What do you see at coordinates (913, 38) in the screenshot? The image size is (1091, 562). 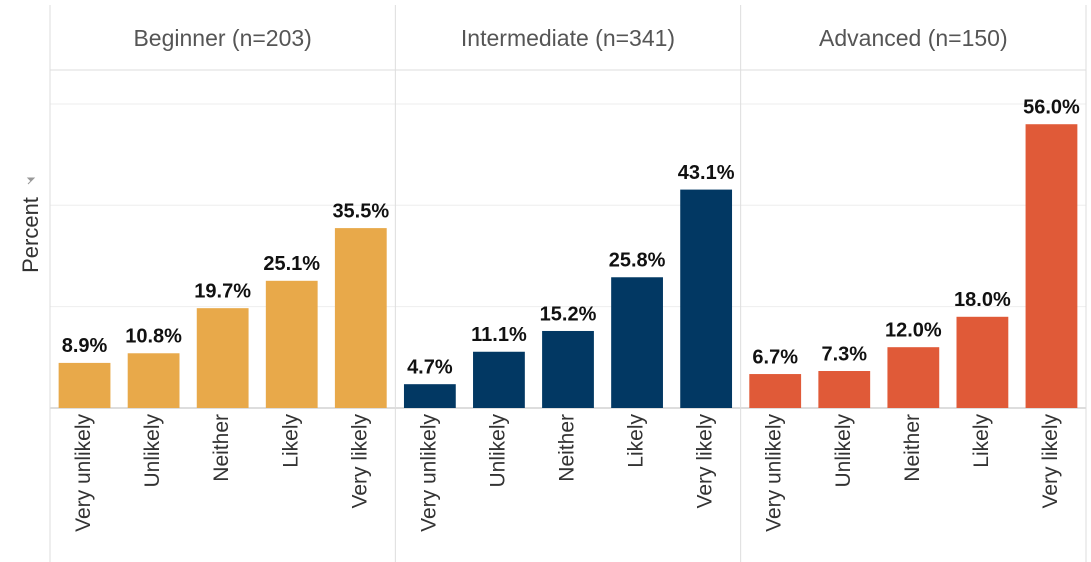 I see `facet-header: Advanced (n=150)` at bounding box center [913, 38].